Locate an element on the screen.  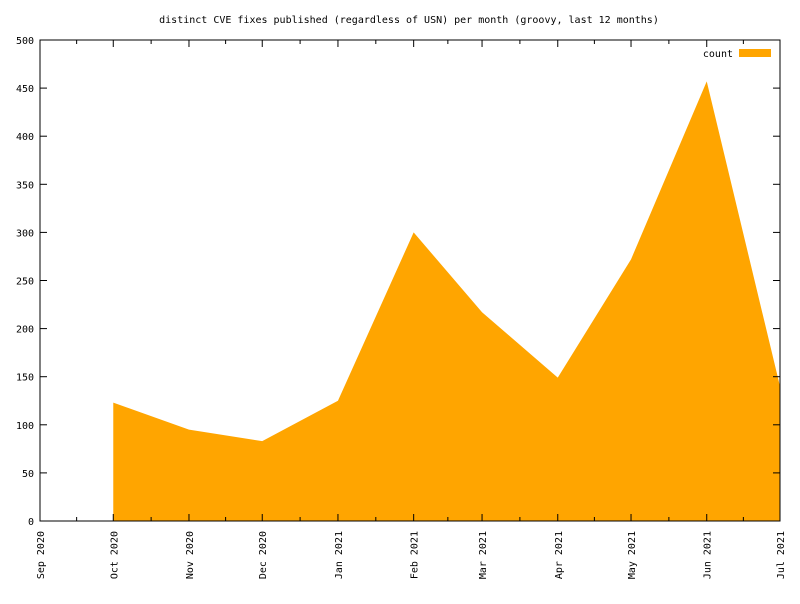
y-tick-label: 0 is located at coordinates (31, 522).